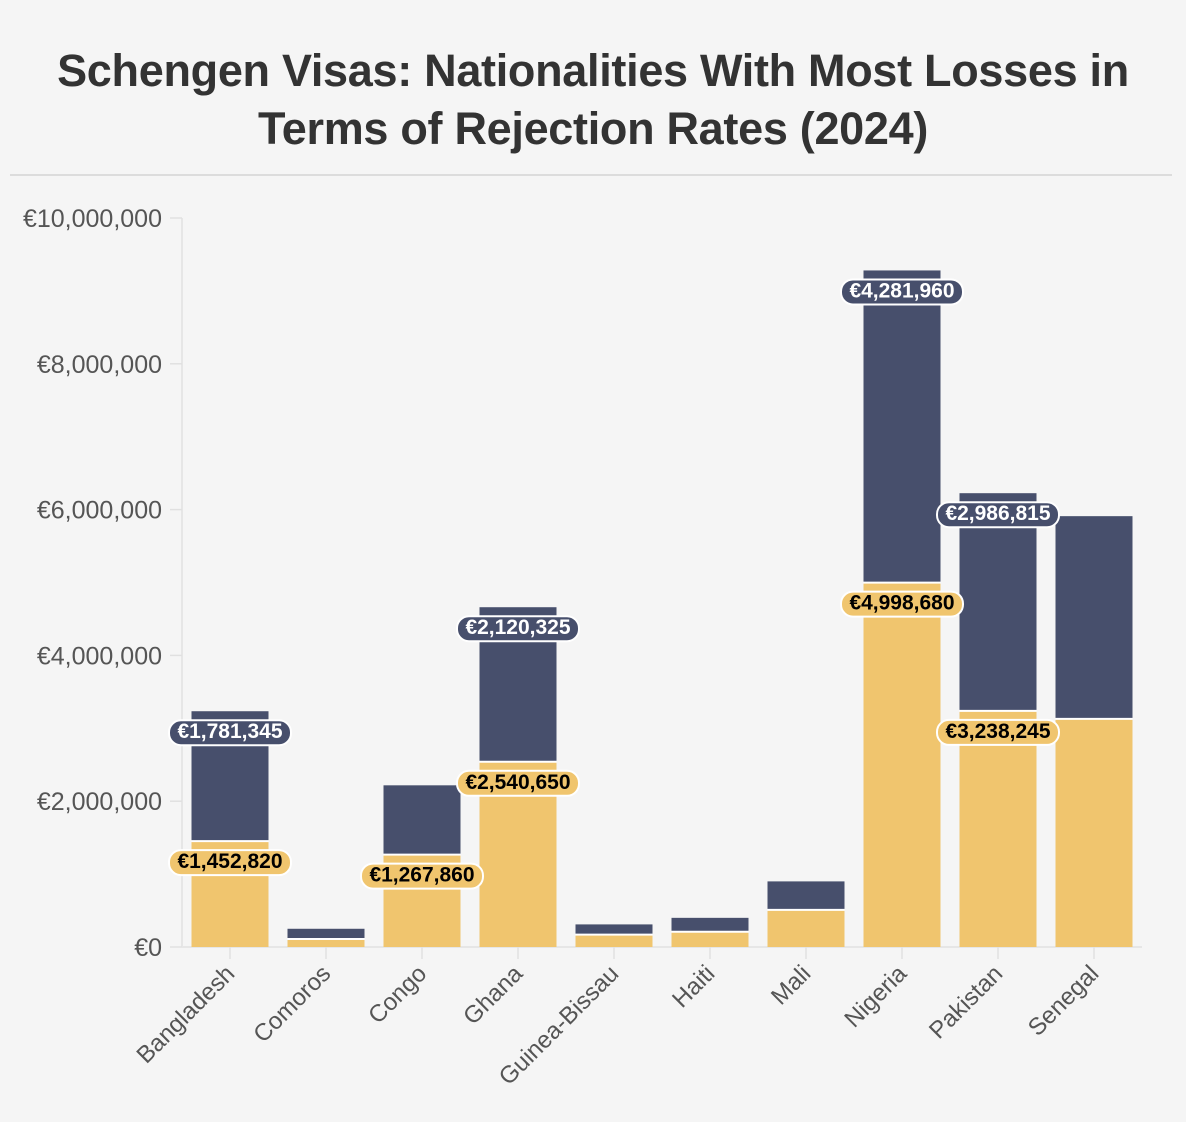 This screenshot has height=1122, width=1186. Describe the element at coordinates (593, 128) in the screenshot. I see `chart-title-line-2: Terms of Rejection Rates (2024)` at that location.